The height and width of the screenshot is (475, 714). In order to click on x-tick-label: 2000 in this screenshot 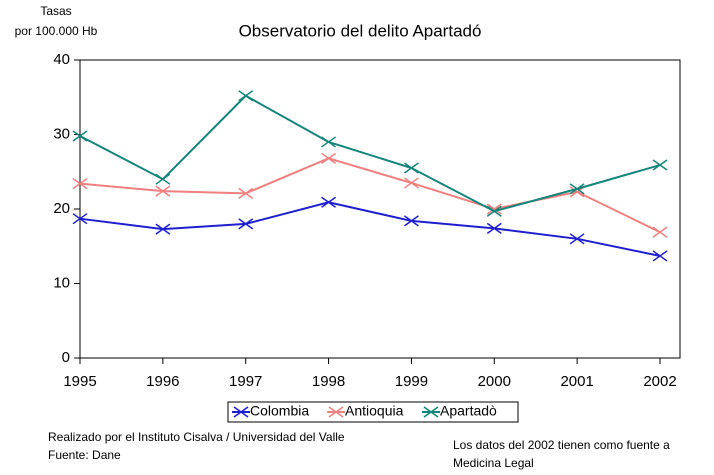, I will do `click(494, 381)`.